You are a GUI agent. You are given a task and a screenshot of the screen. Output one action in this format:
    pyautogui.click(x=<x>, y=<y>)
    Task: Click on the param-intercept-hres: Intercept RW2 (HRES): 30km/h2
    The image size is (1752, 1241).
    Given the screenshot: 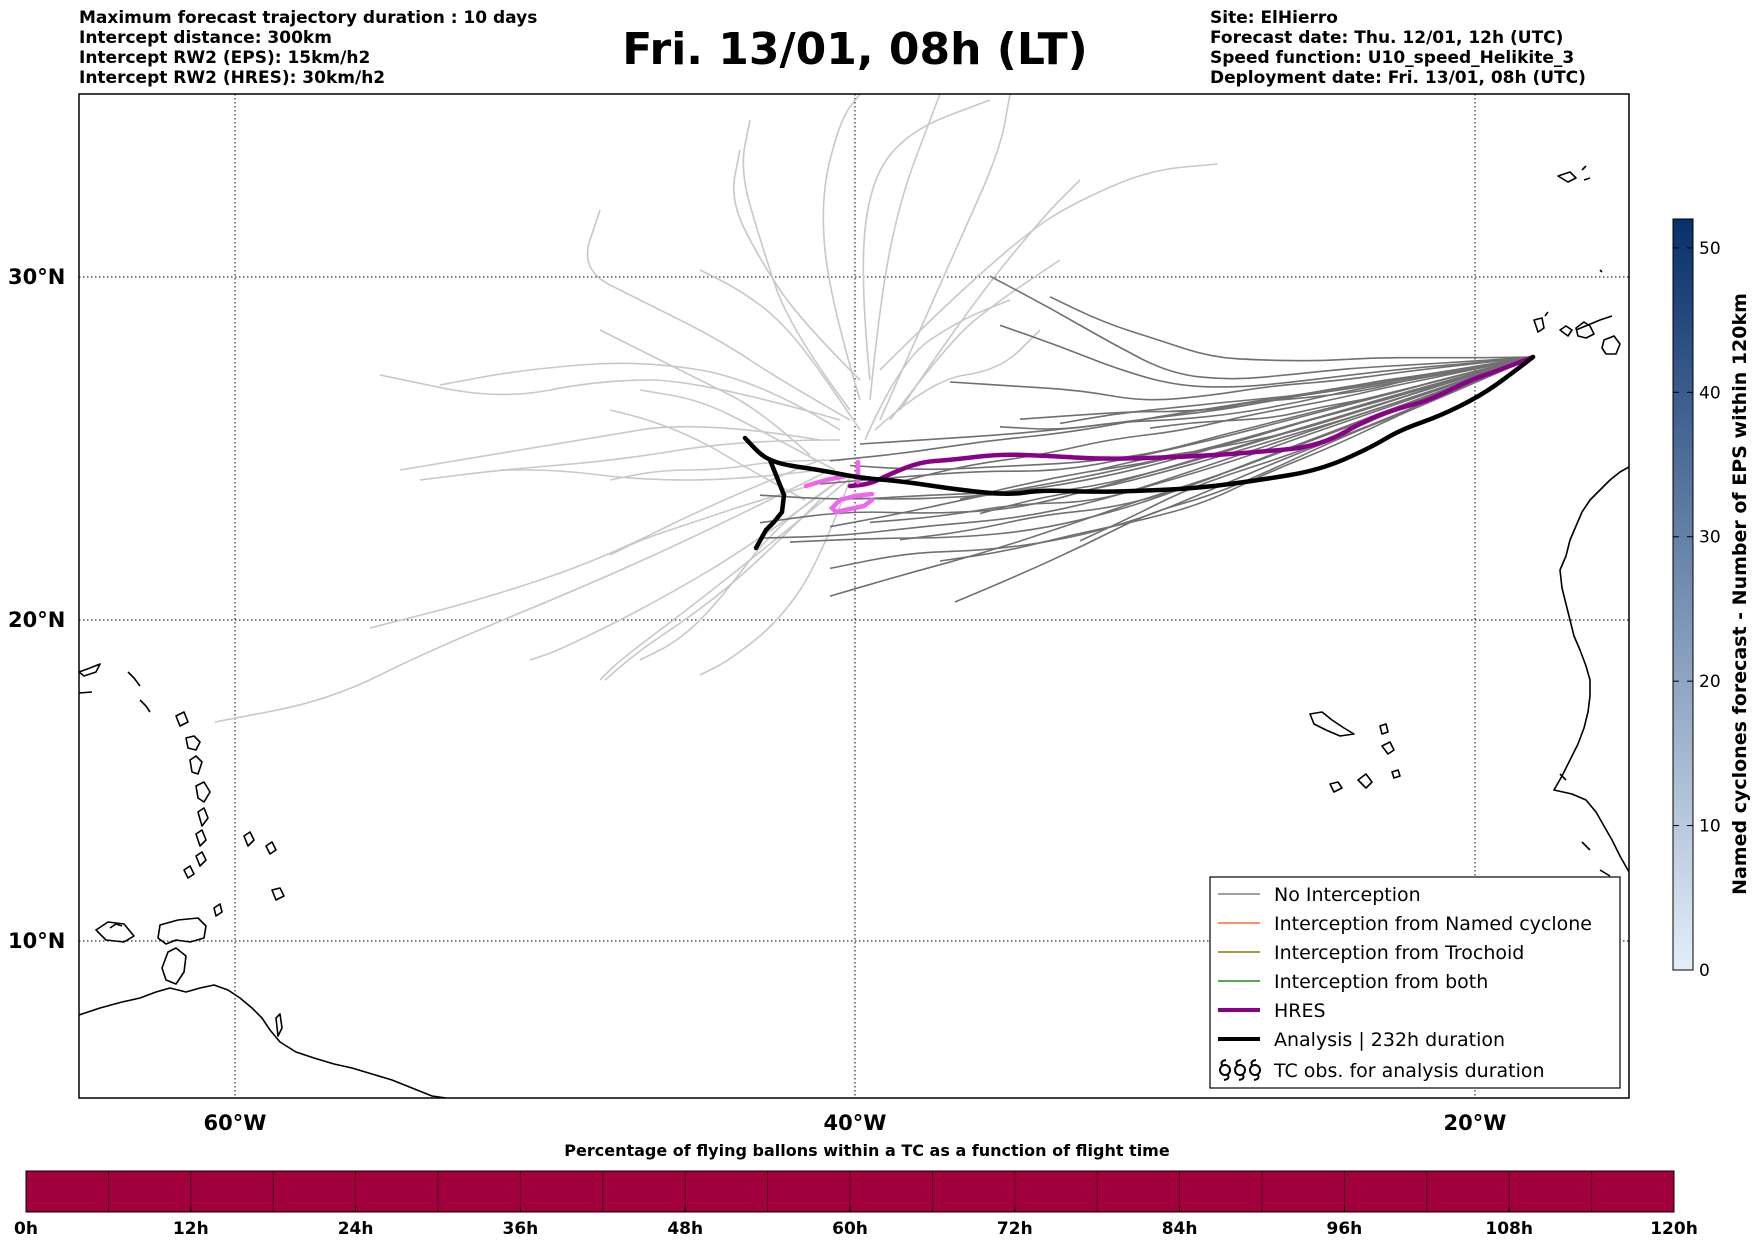 What is the action you would take?
    pyautogui.click(x=232, y=78)
    